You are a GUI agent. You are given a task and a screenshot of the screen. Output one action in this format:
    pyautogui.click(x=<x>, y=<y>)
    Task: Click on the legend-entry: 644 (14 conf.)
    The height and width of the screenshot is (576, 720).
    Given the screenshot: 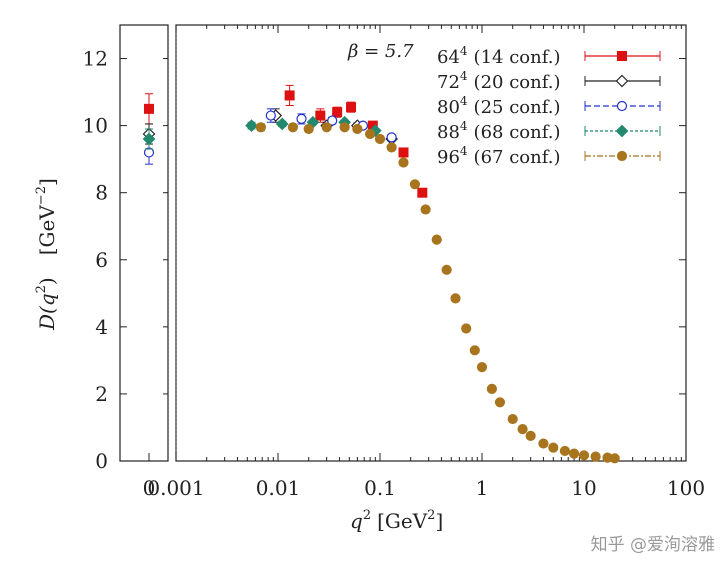 What is the action you would take?
    pyautogui.click(x=549, y=56)
    